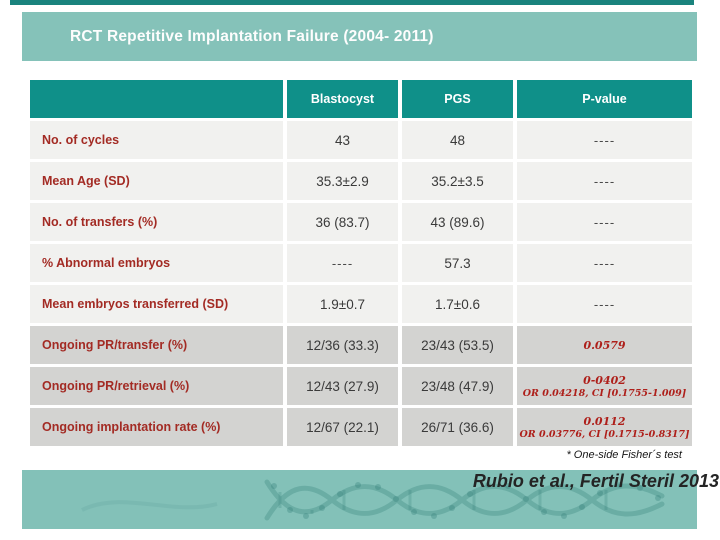 The image size is (720, 540). What do you see at coordinates (156, 140) in the screenshot?
I see `row-label: No. of cycles` at bounding box center [156, 140].